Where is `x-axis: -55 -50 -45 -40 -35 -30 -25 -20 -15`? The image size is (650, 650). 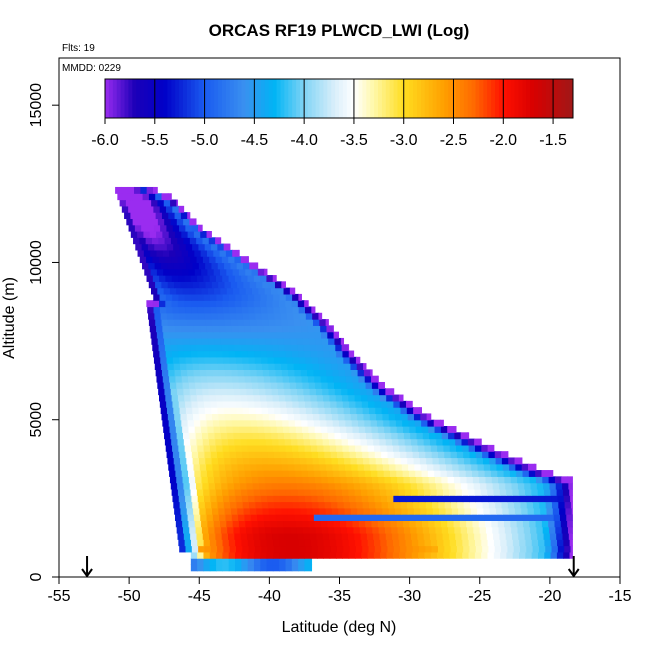 x-axis: -55 -50 -45 -40 -35 -30 -25 -20 -15 is located at coordinates (339, 591).